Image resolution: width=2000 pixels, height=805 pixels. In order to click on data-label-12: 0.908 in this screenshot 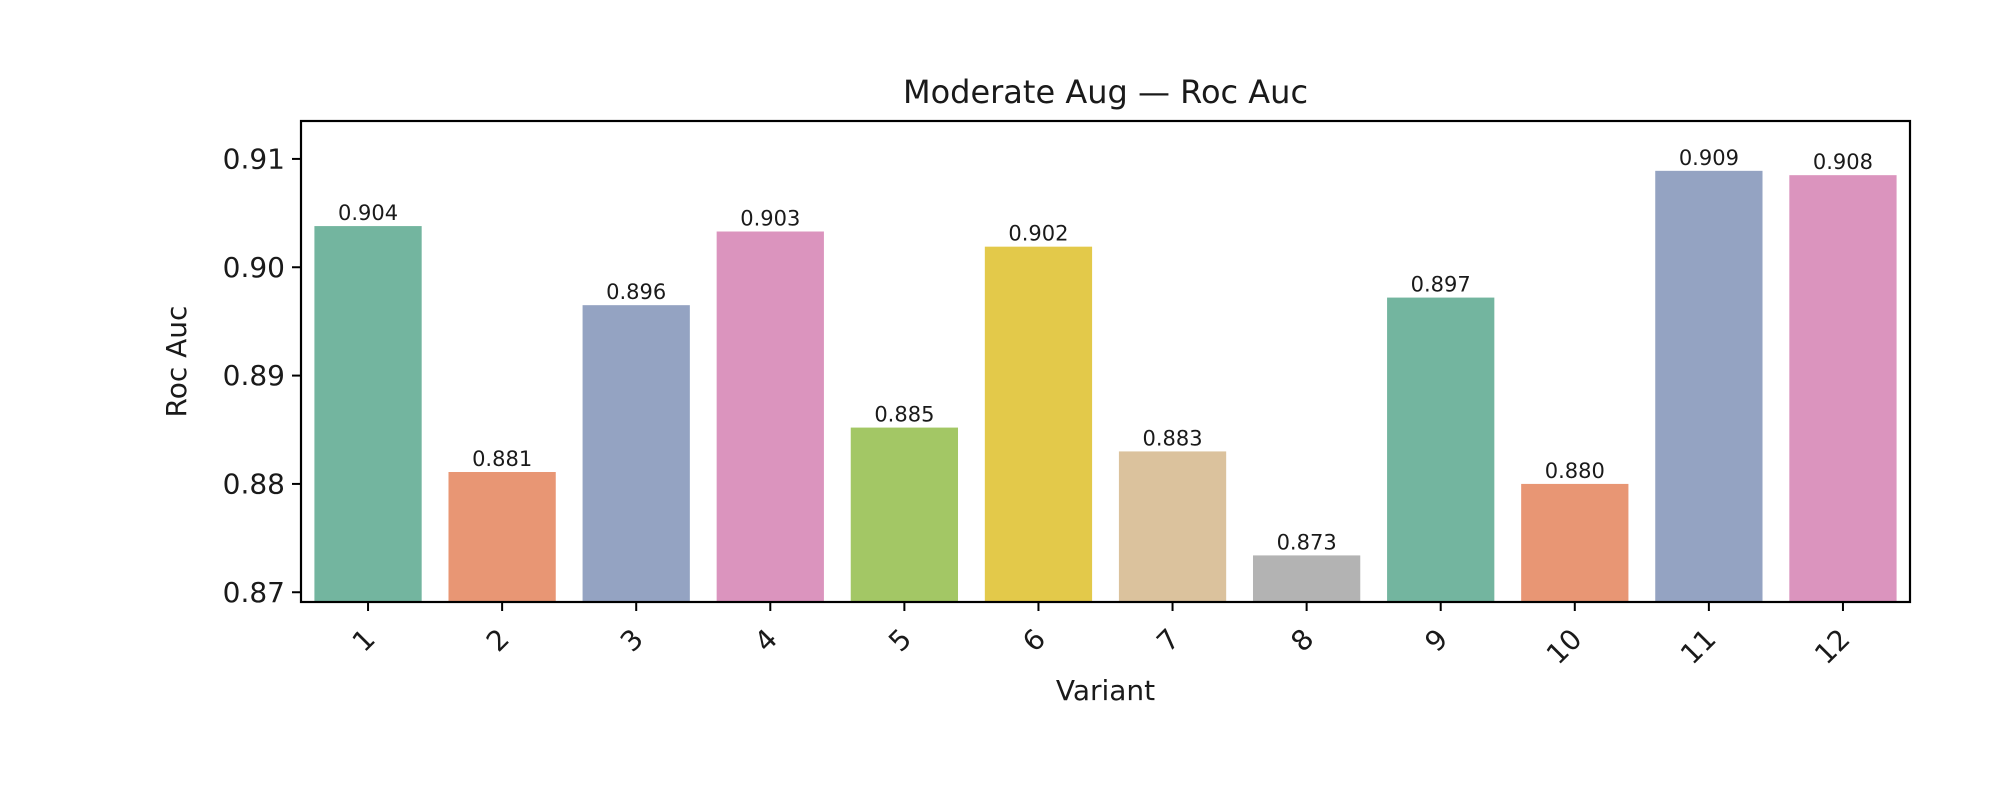, I will do `click(1843, 162)`.